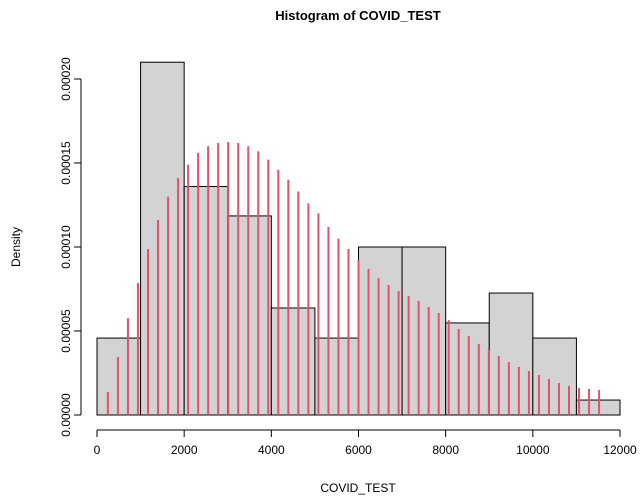 This screenshot has width=640, height=501. I want to click on y-tick-label: 0.00005, so click(66, 331).